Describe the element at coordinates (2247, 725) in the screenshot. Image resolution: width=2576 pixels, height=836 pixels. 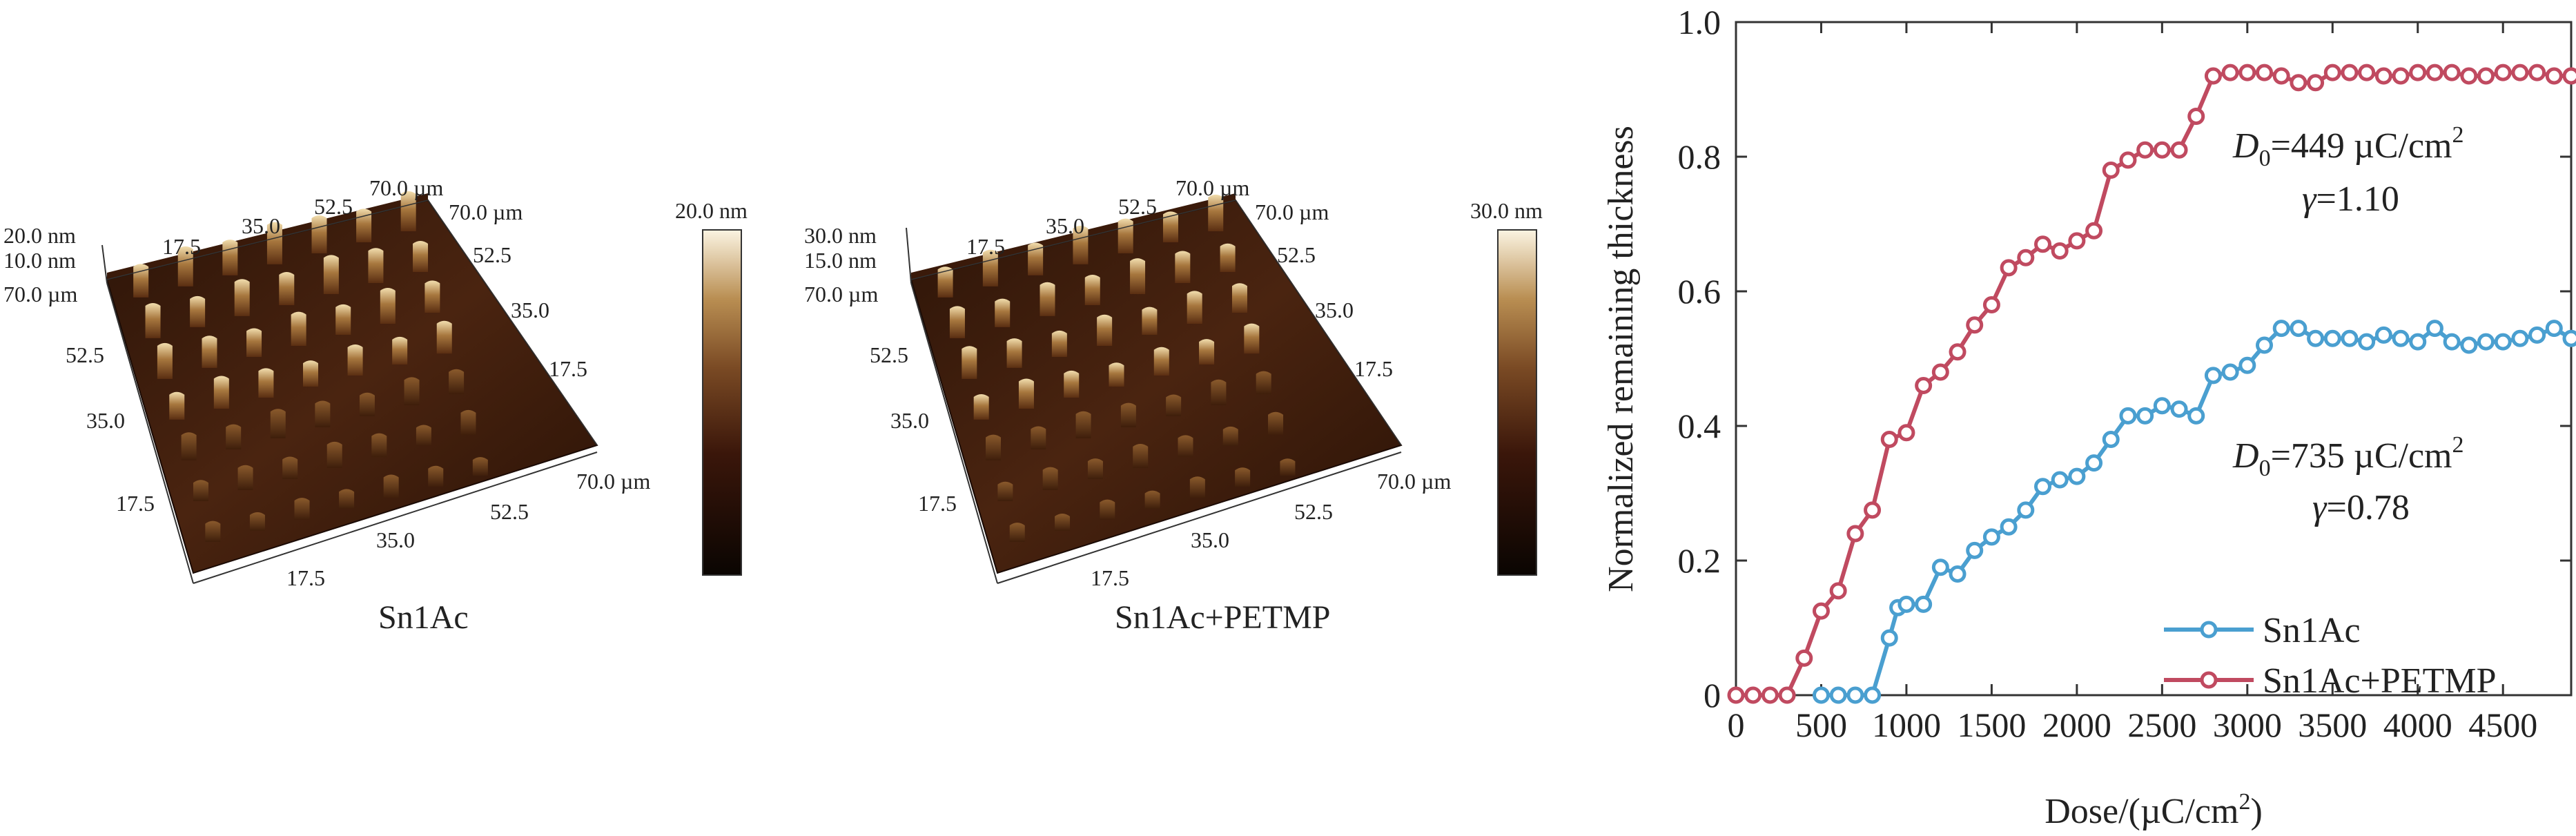
I see `x-tick-label: 3000` at that location.